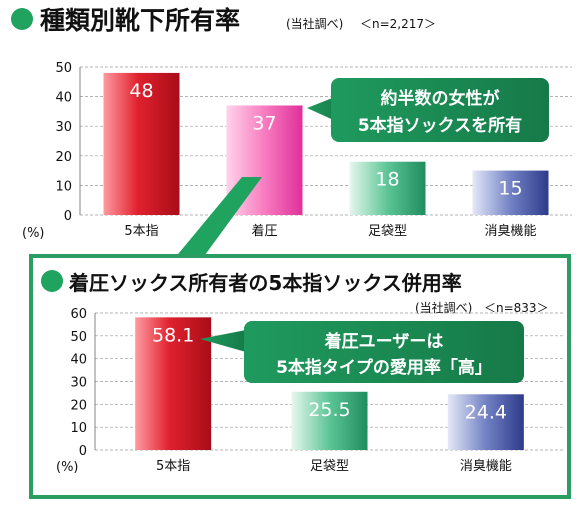 The width and height of the screenshot is (578, 511). What do you see at coordinates (22, 19) in the screenshot?
I see `chart1-title-bullet` at bounding box center [22, 19].